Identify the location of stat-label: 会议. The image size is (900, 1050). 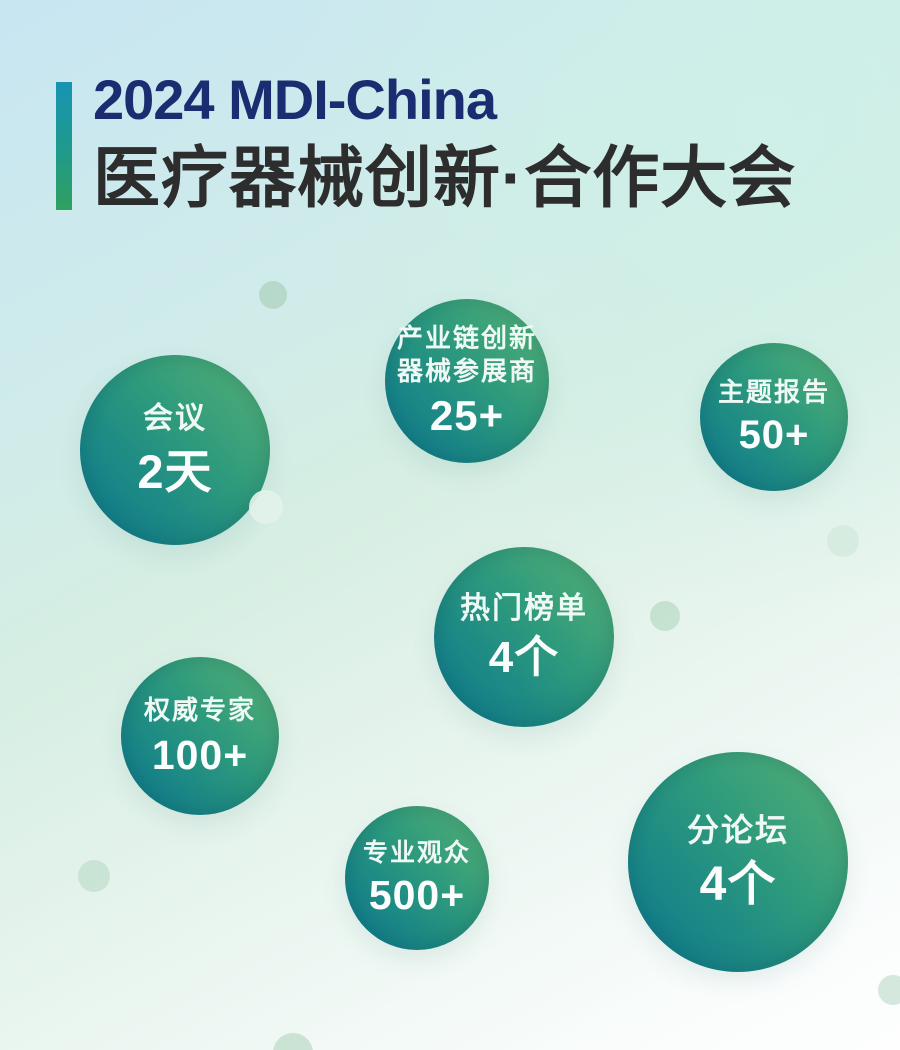
(175, 419).